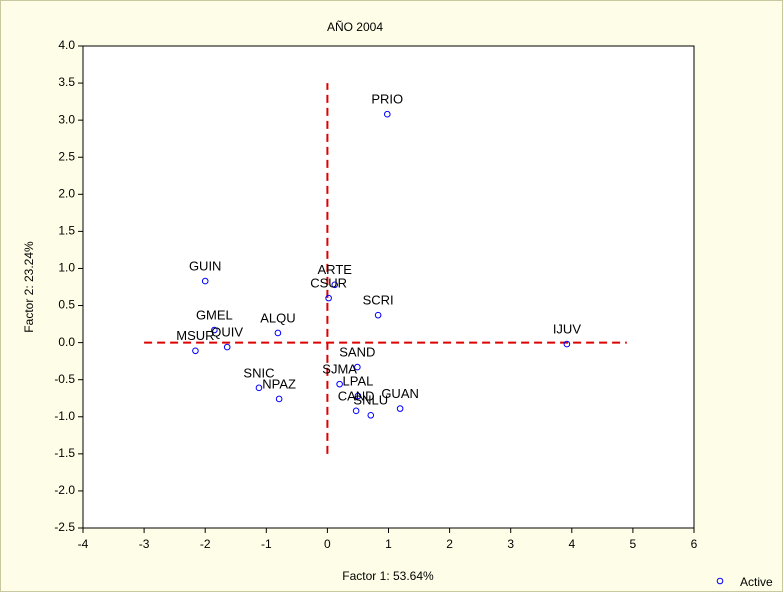 This screenshot has height=592, width=783. What do you see at coordinates (571, 544) in the screenshot?
I see `x-tick-label: 4` at bounding box center [571, 544].